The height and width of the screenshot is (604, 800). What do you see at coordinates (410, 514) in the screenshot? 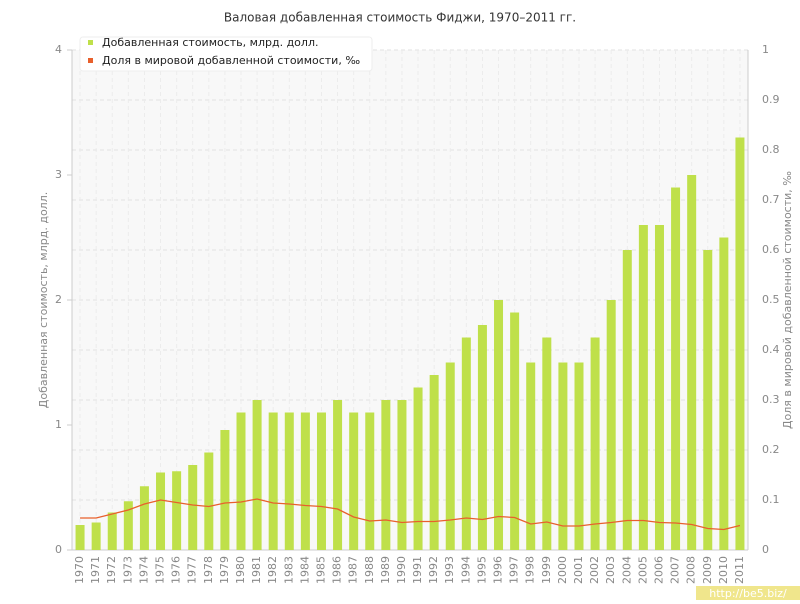
I see `line` at bounding box center [410, 514].